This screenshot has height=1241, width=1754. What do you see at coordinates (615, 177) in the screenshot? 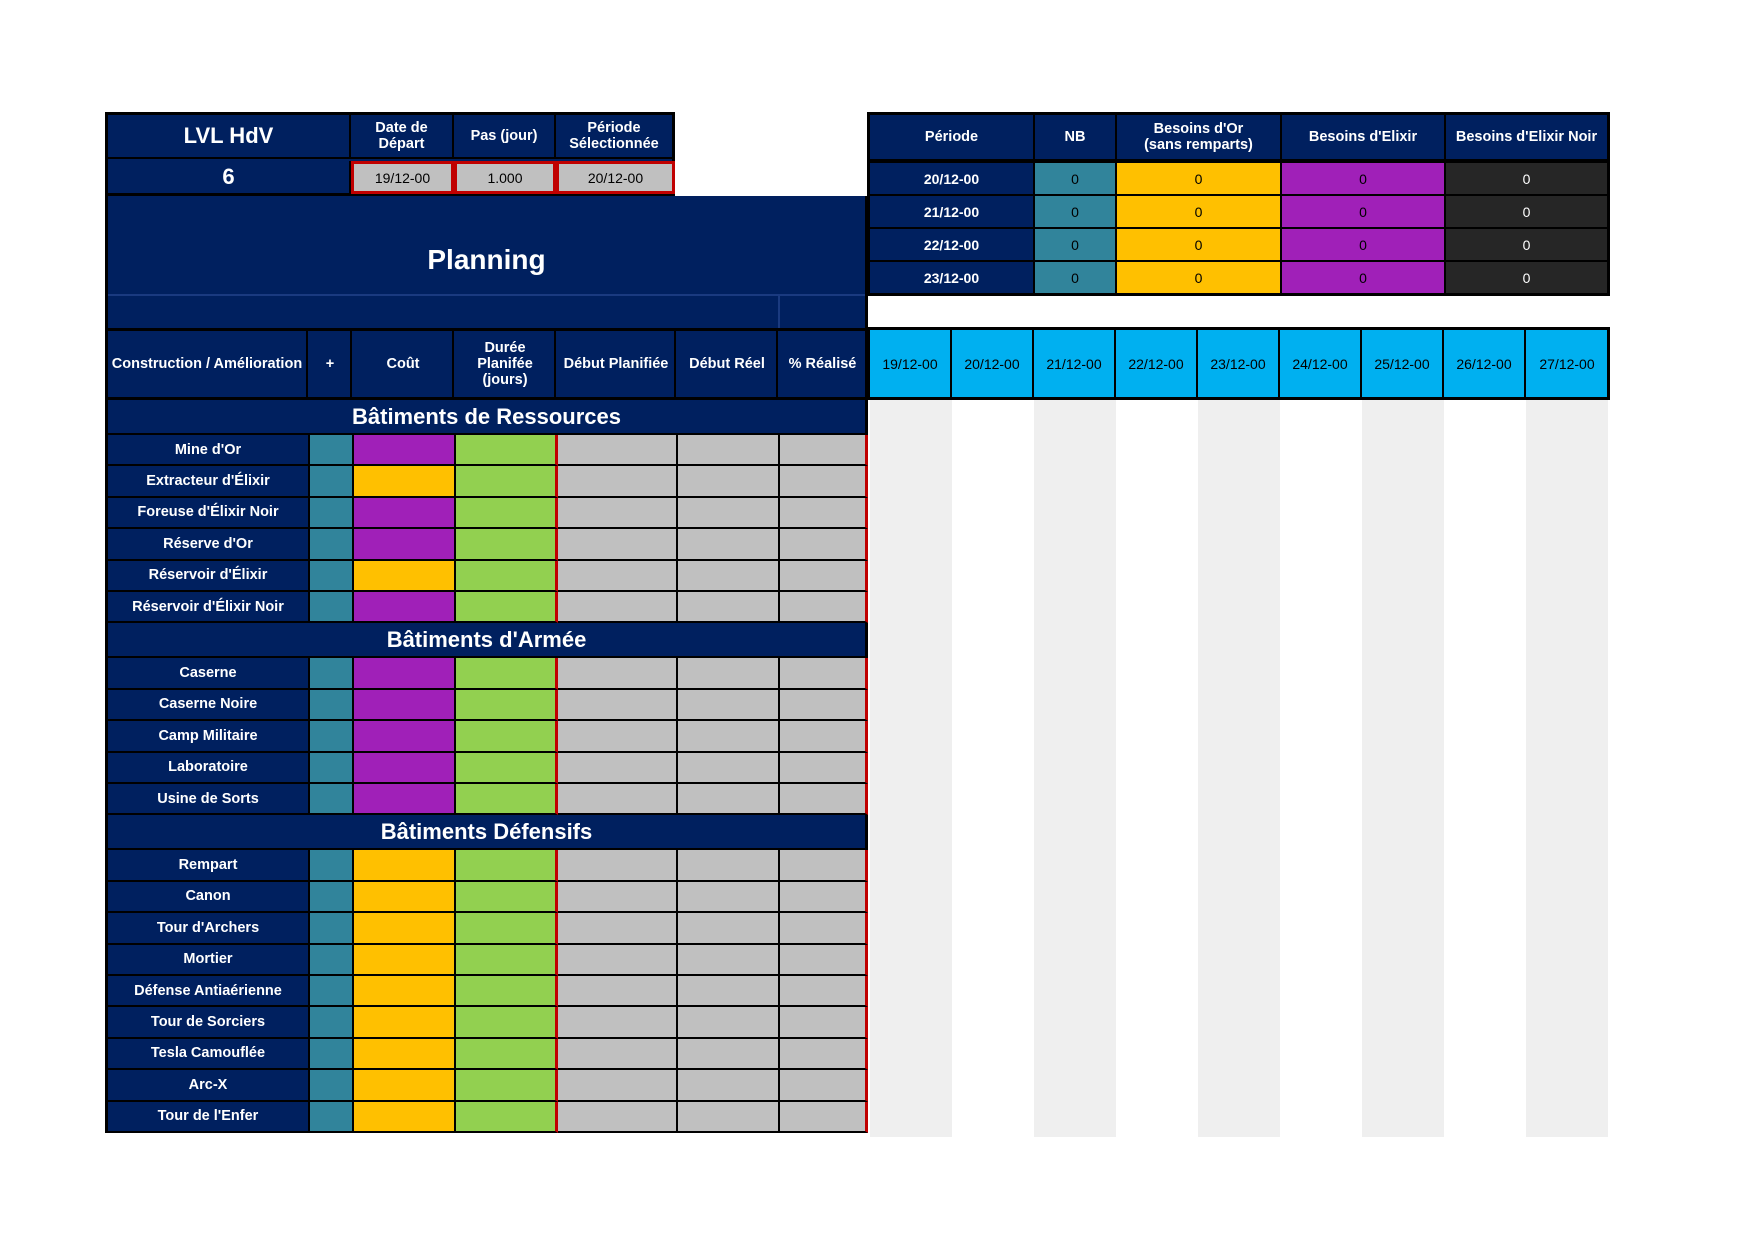
I see `period-input: 20/12-00` at bounding box center [615, 177].